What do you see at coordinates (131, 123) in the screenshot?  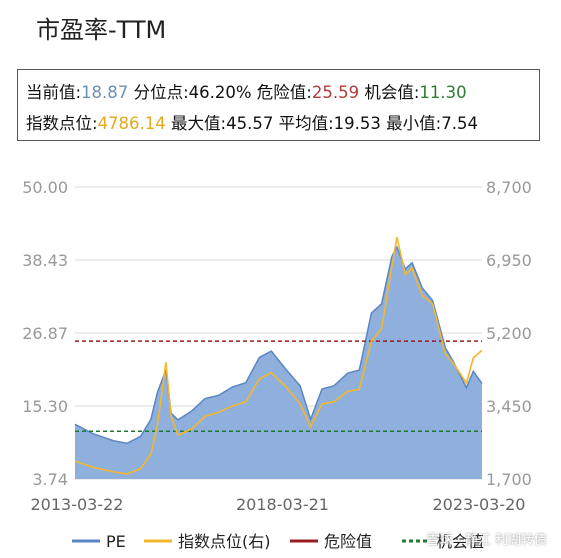 I see `index-value: 4786.14` at bounding box center [131, 123].